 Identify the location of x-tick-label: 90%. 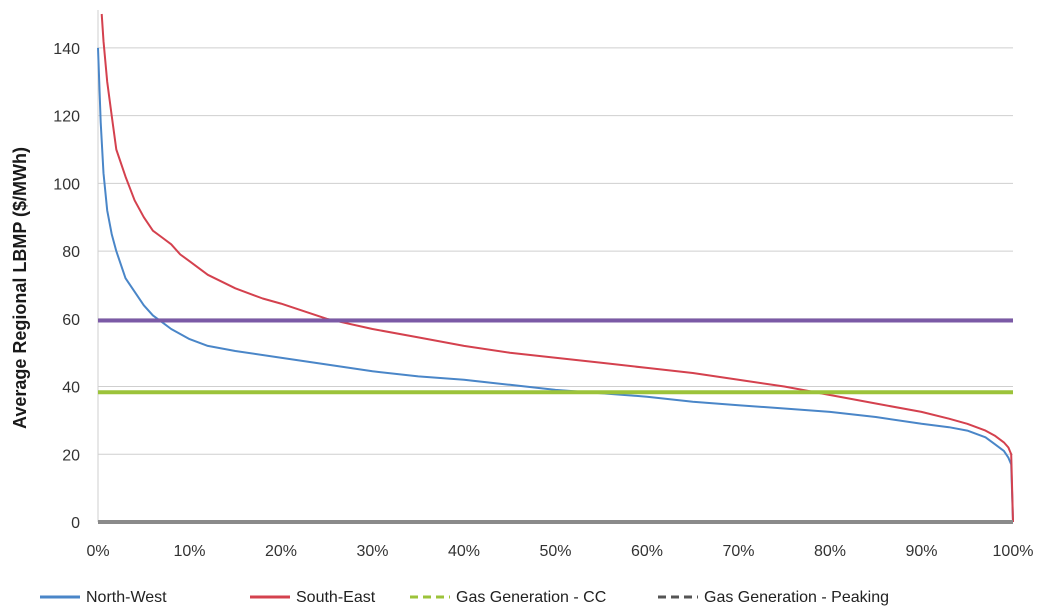
(921, 551).